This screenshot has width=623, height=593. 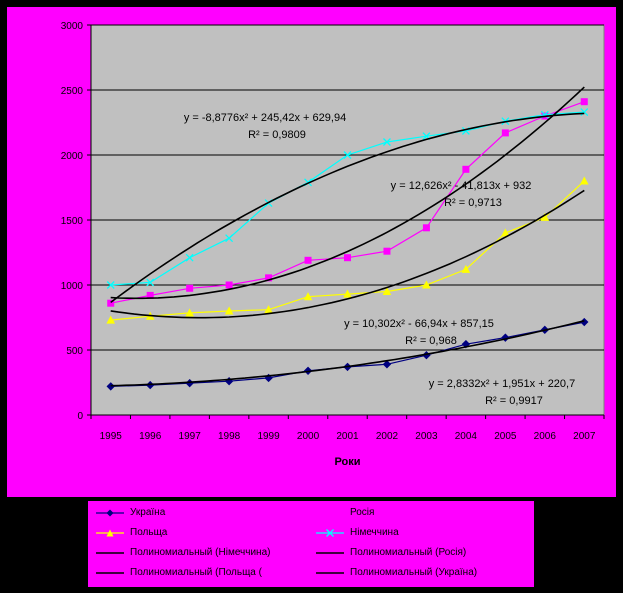 I want to click on y-tick-label: 500, so click(x=74, y=351).